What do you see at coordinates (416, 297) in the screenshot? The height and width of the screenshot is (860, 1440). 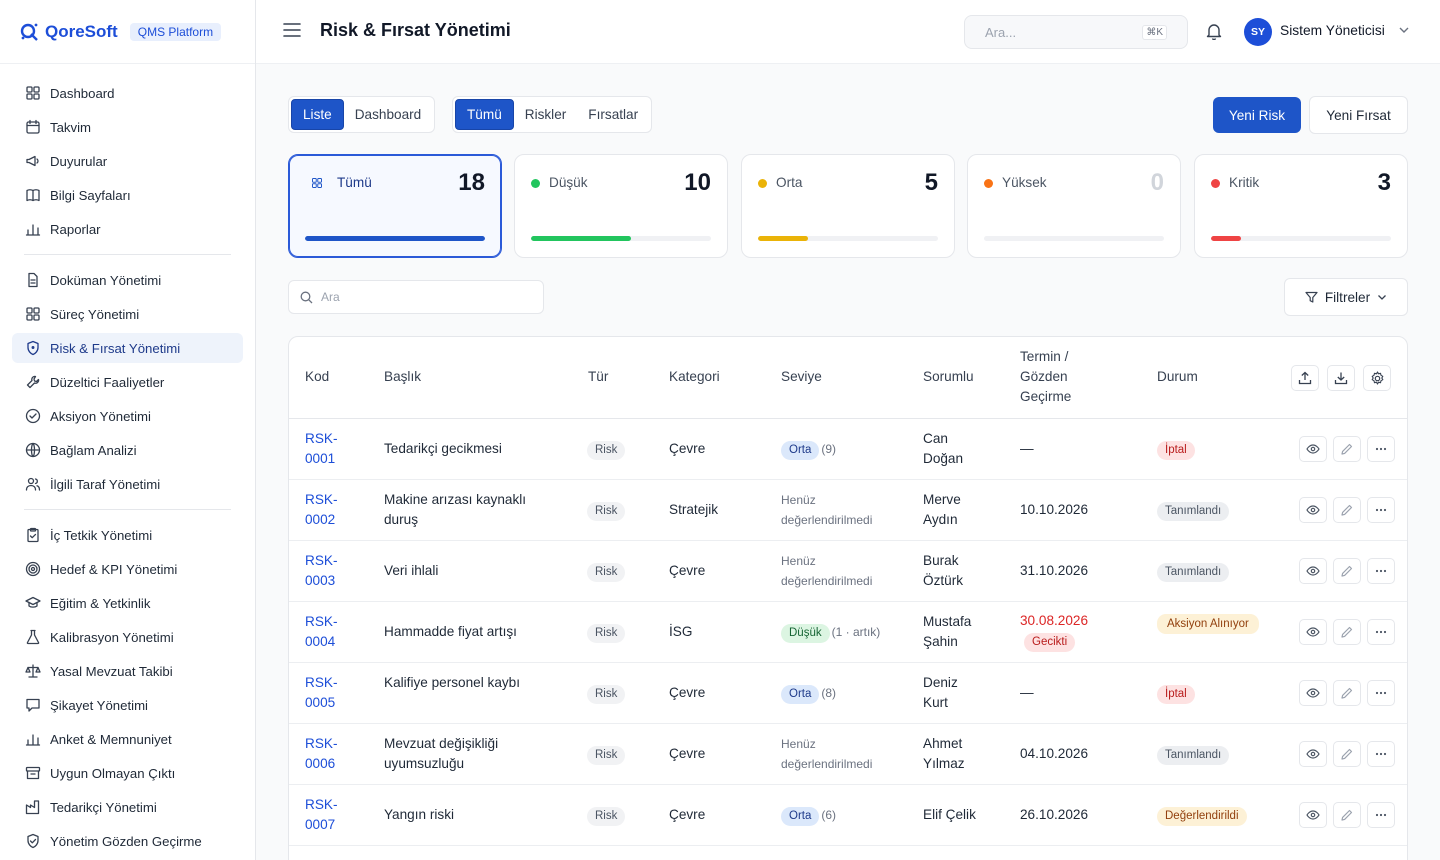 I see `list-search-input: Ara` at bounding box center [416, 297].